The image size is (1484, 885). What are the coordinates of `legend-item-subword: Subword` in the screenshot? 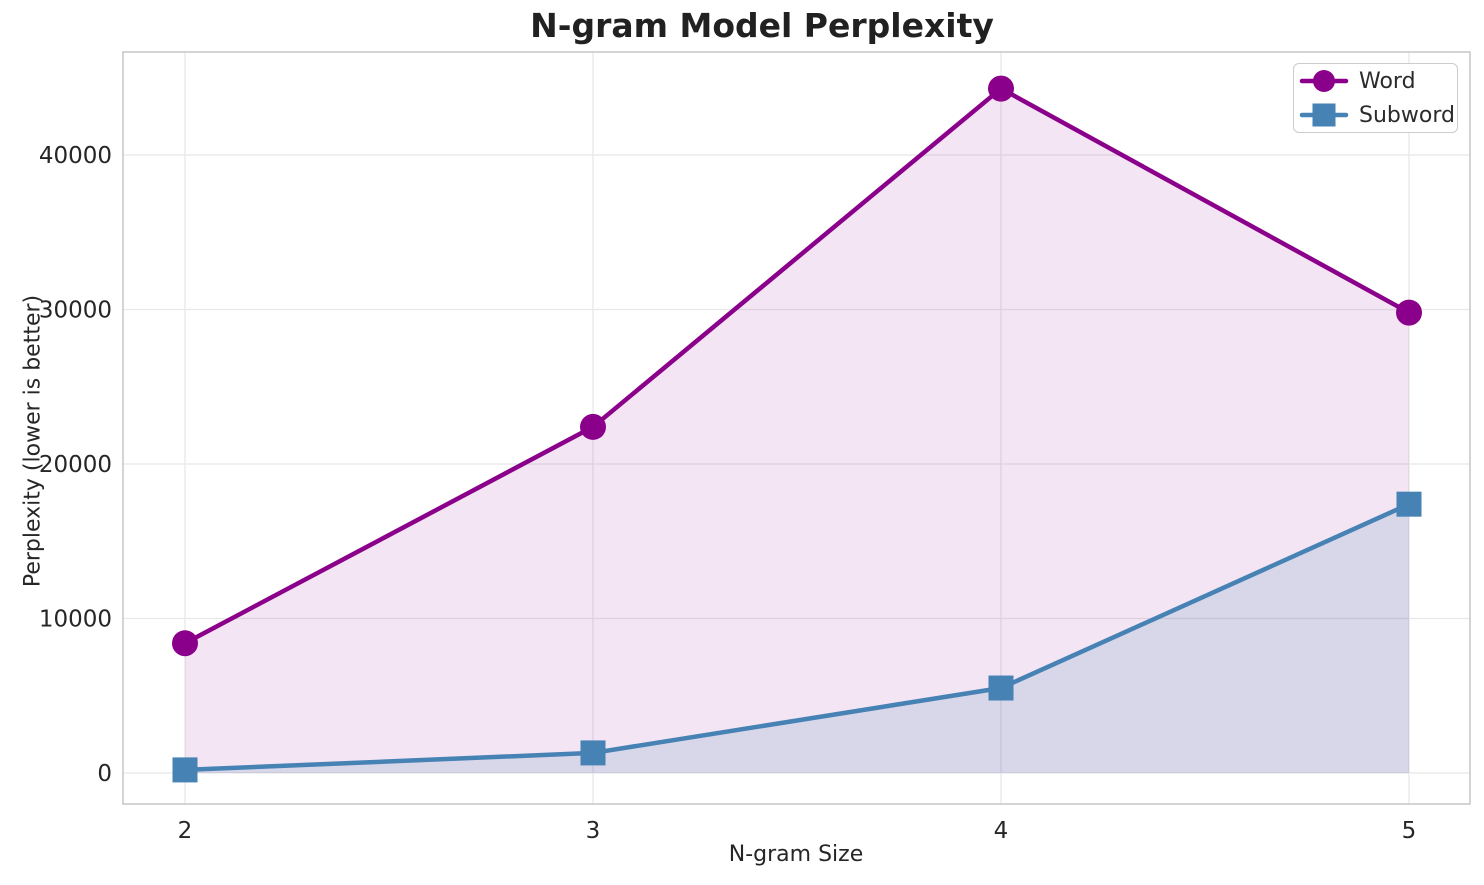 It's located at (1378, 115).